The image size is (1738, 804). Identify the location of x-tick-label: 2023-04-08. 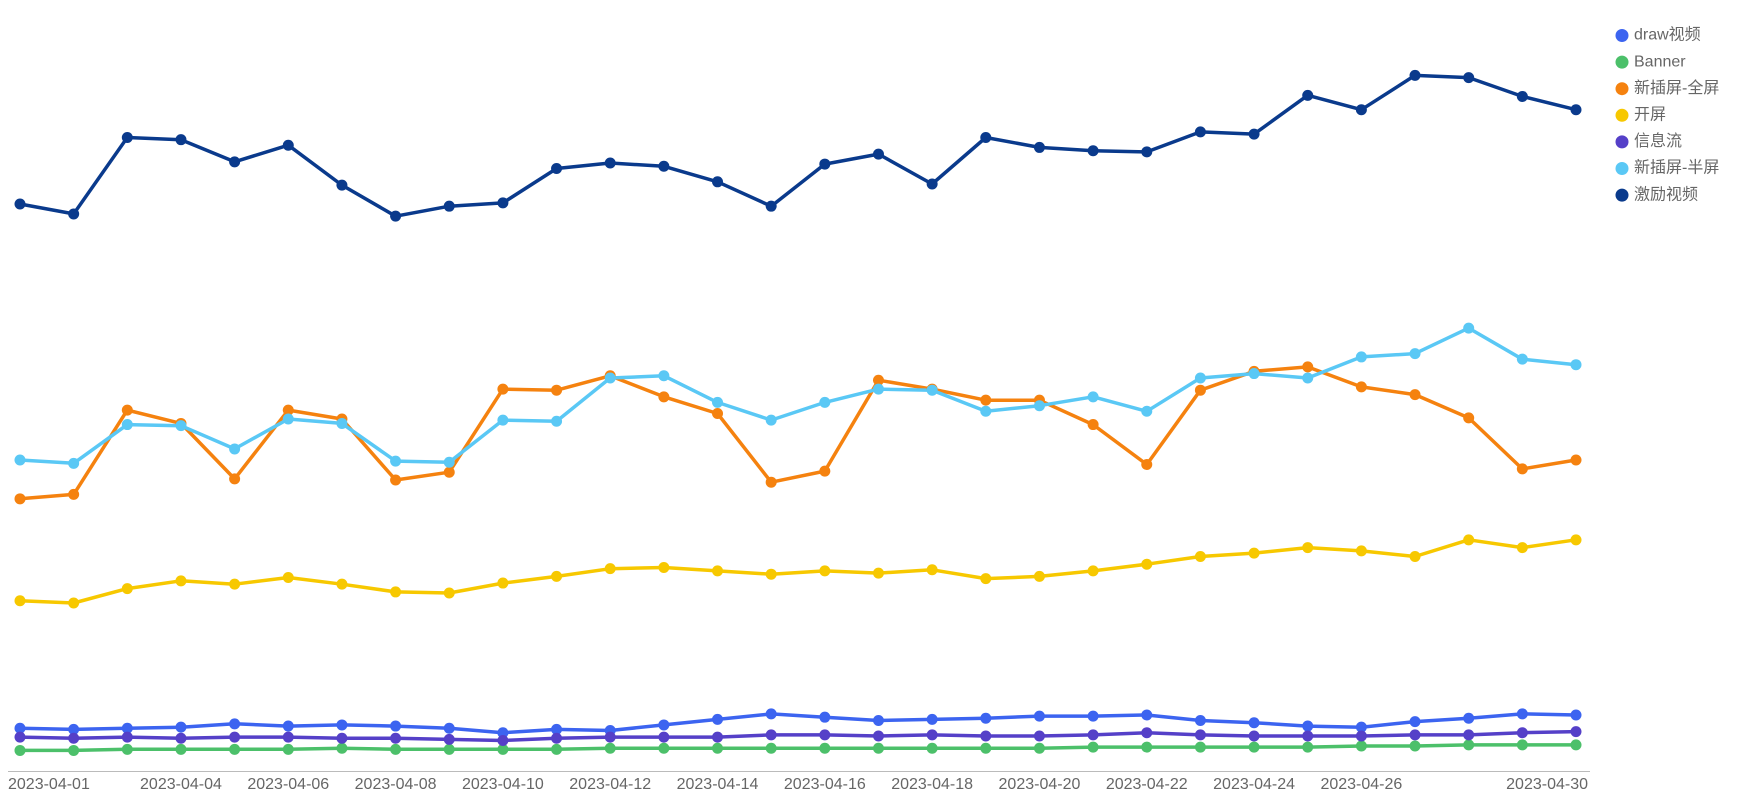
(396, 784).